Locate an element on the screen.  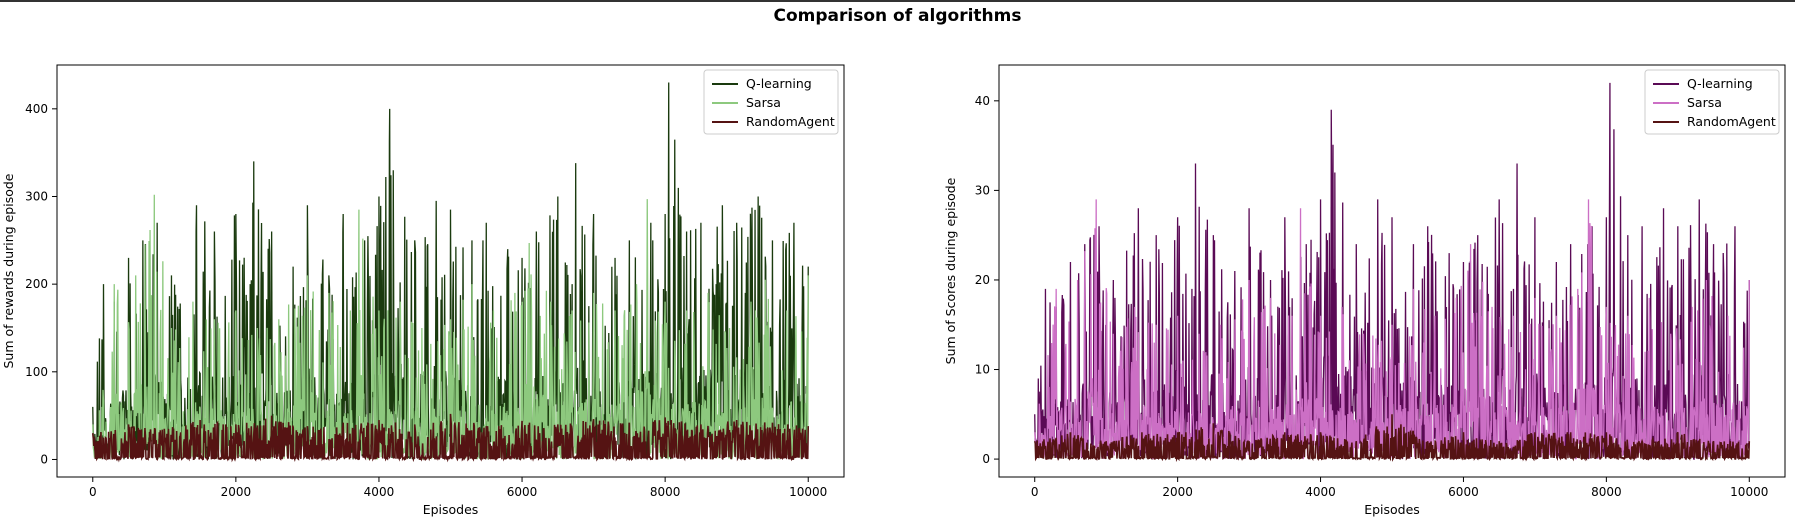
y-tick-label: 30 is located at coordinates (982, 190).